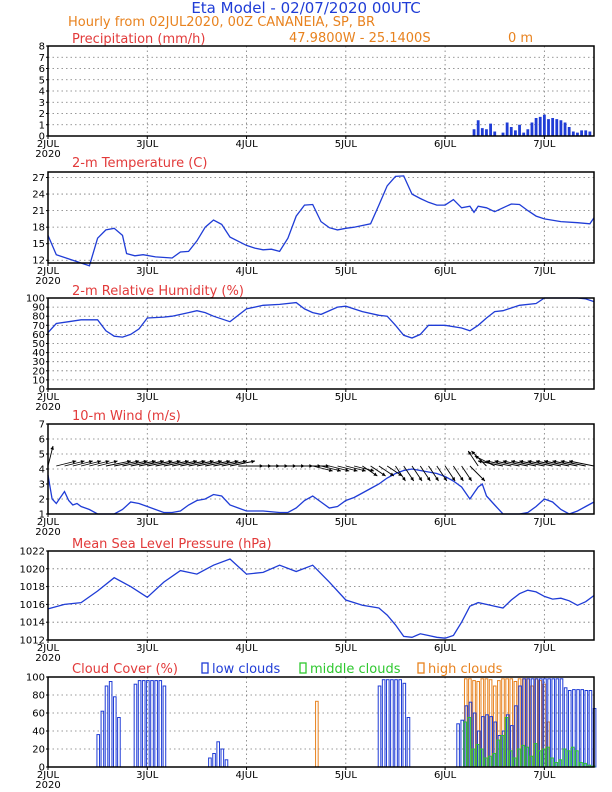 This screenshot has height=792, width=612. What do you see at coordinates (42, 137) in the screenshot?
I see `y-tick-label: 0` at bounding box center [42, 137].